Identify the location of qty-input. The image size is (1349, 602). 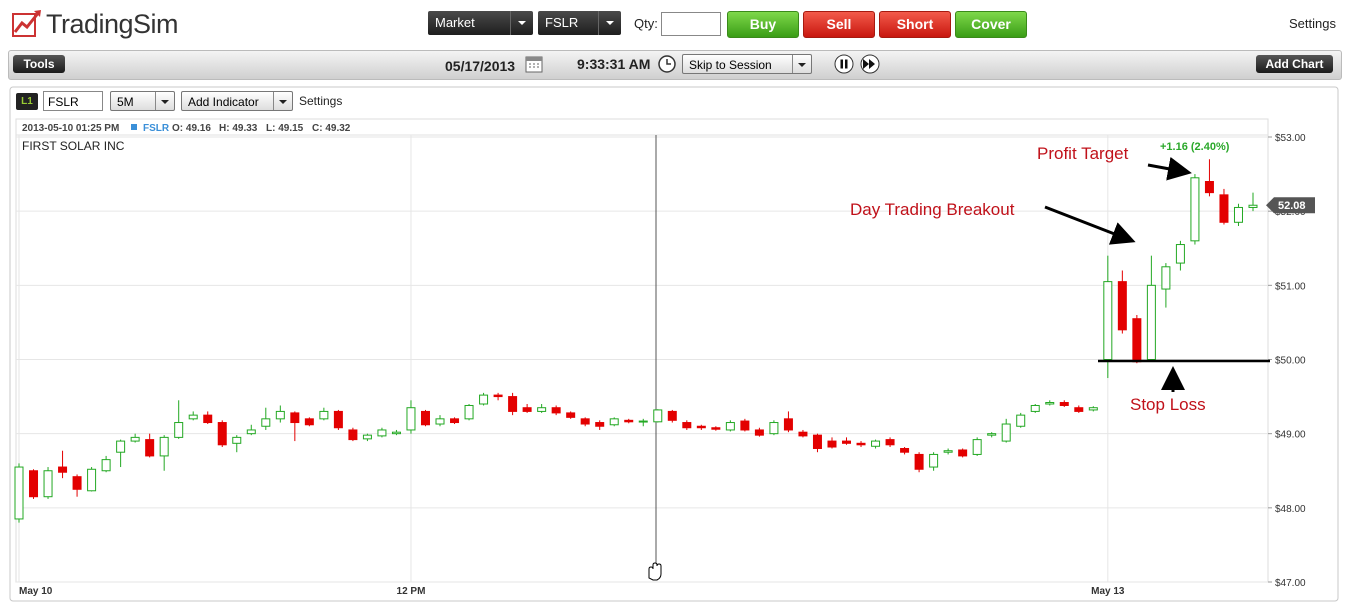
(691, 24).